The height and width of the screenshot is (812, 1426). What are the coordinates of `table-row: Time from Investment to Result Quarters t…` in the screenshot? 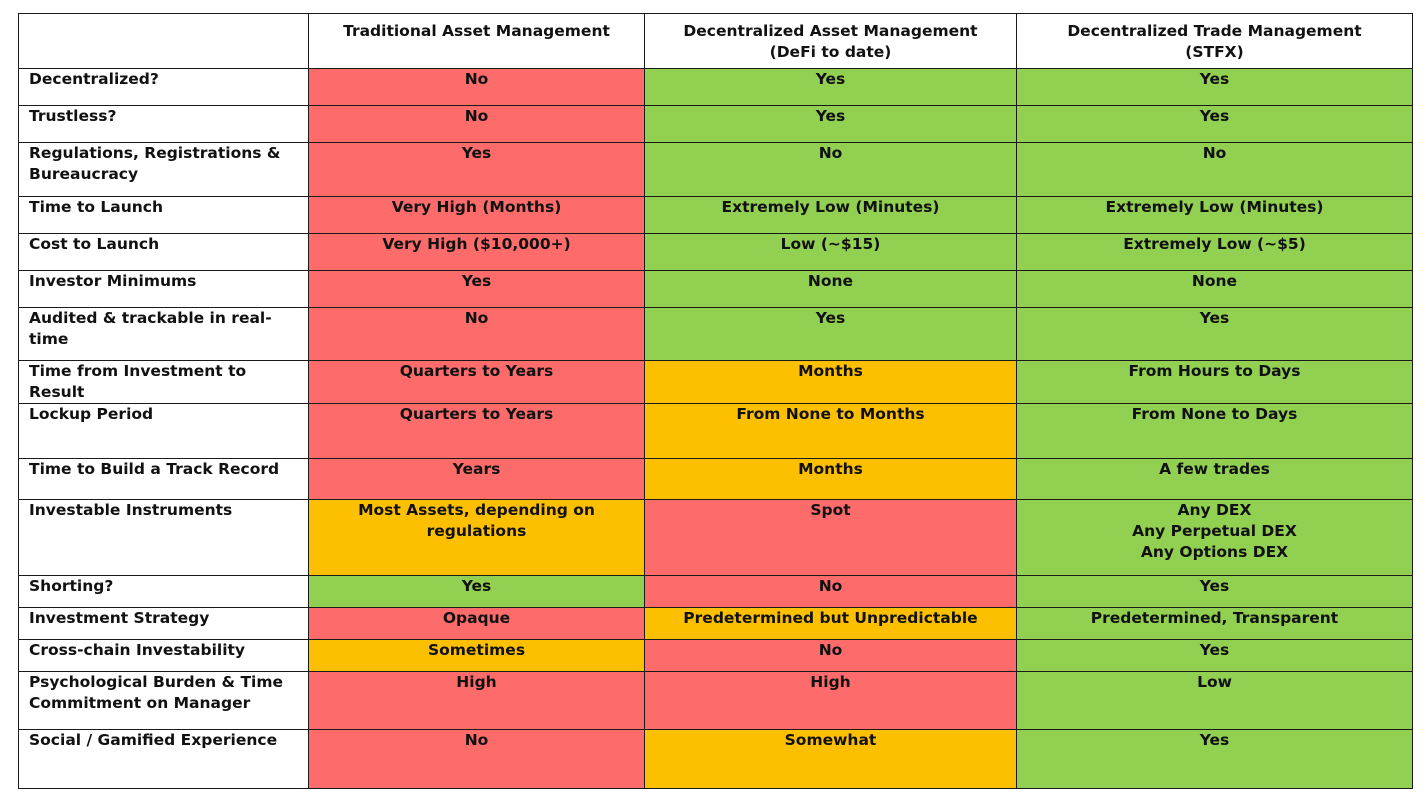 It's located at (715, 382).